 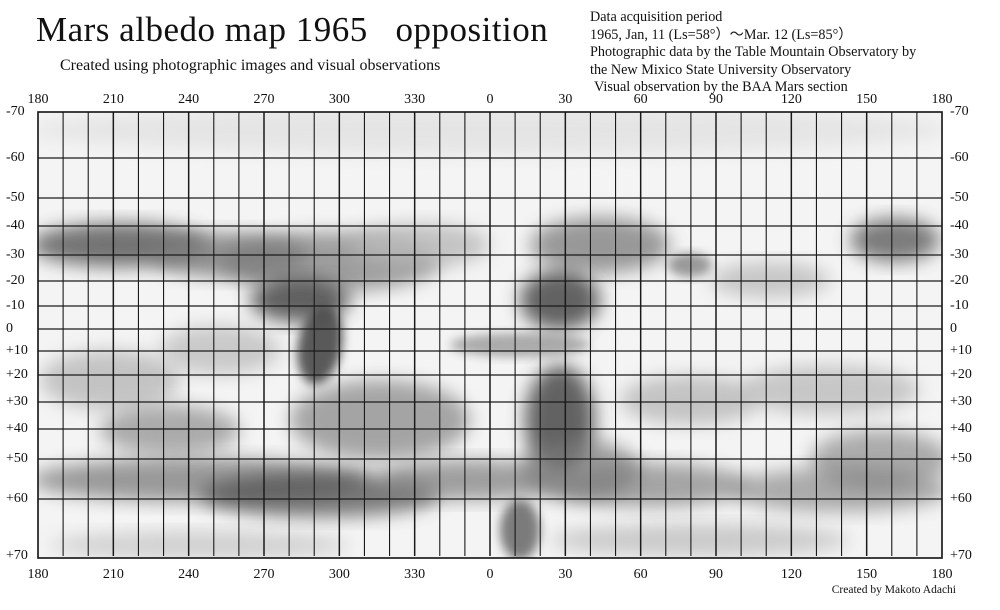 What do you see at coordinates (959, 254) in the screenshot?
I see `lat-label-right: -30` at bounding box center [959, 254].